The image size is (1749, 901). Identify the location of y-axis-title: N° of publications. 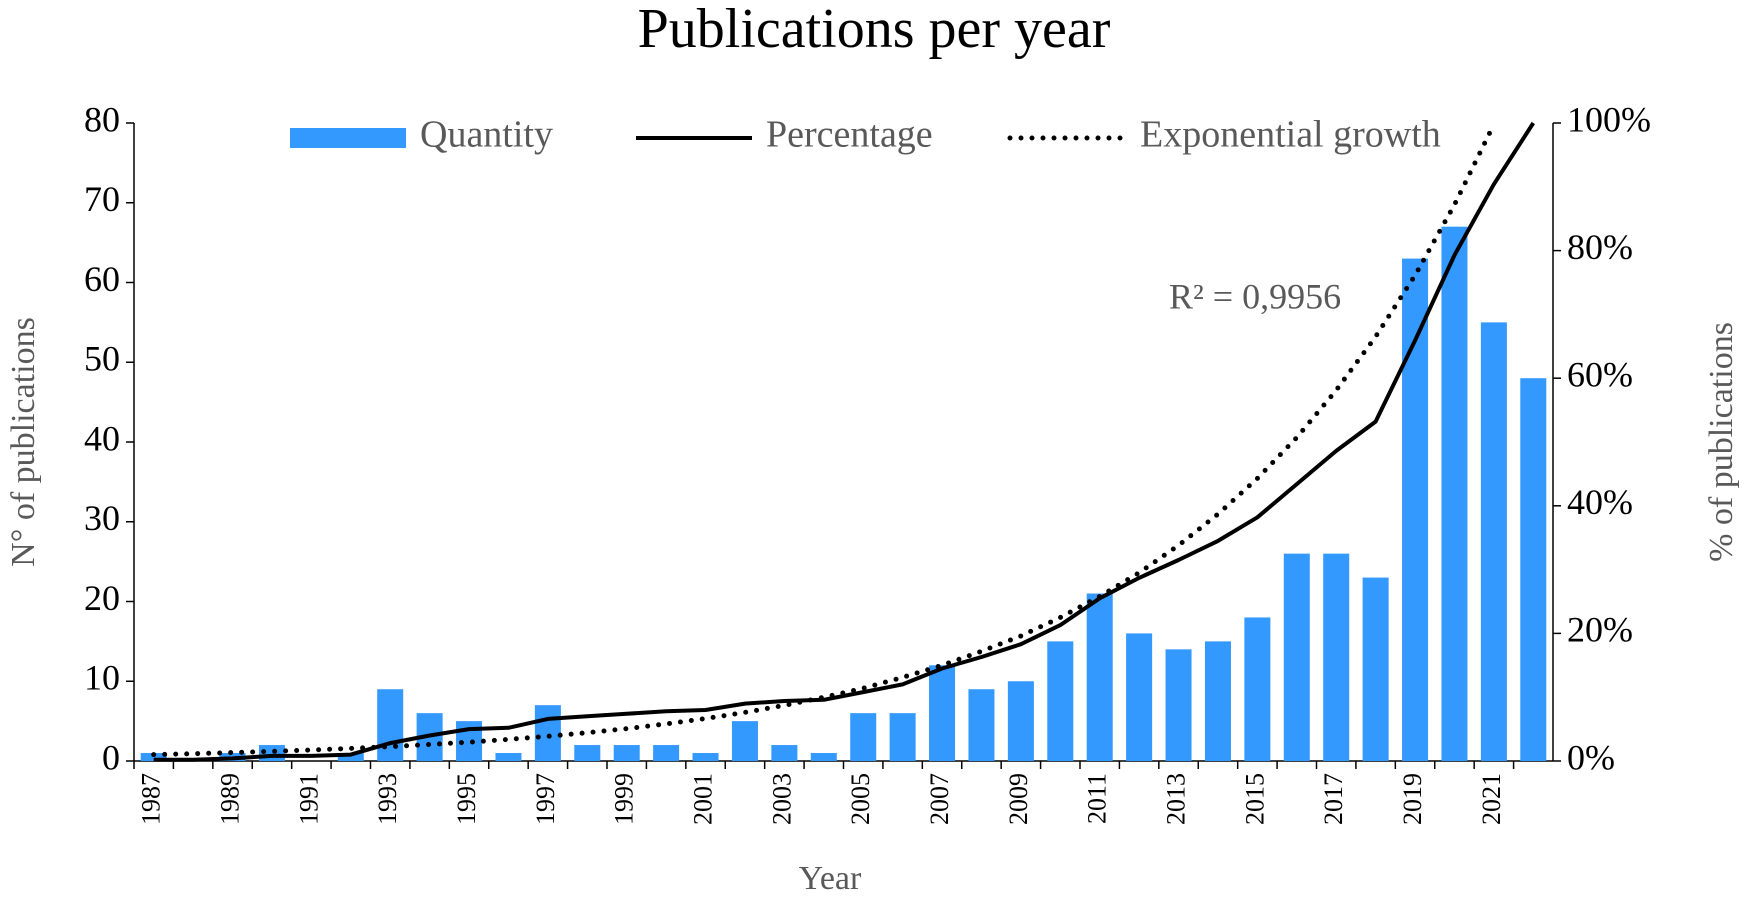
(23, 442).